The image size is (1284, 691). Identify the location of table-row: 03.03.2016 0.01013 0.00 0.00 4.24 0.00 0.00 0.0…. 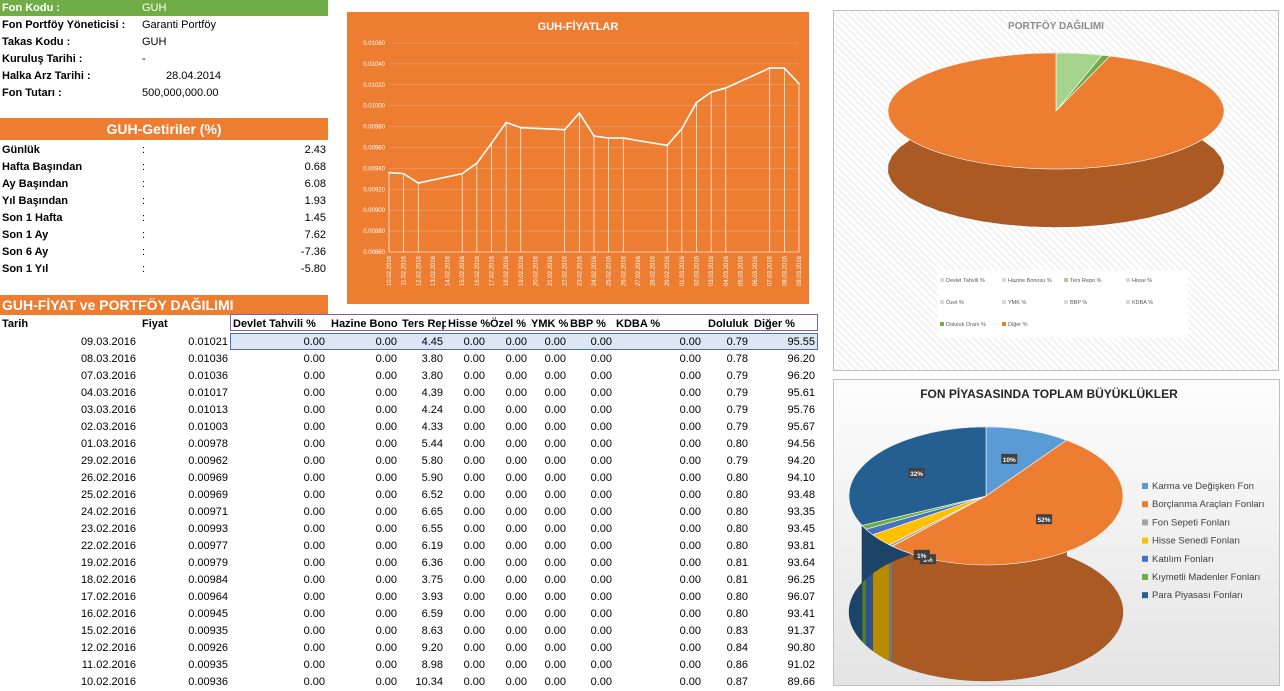
(415, 410).